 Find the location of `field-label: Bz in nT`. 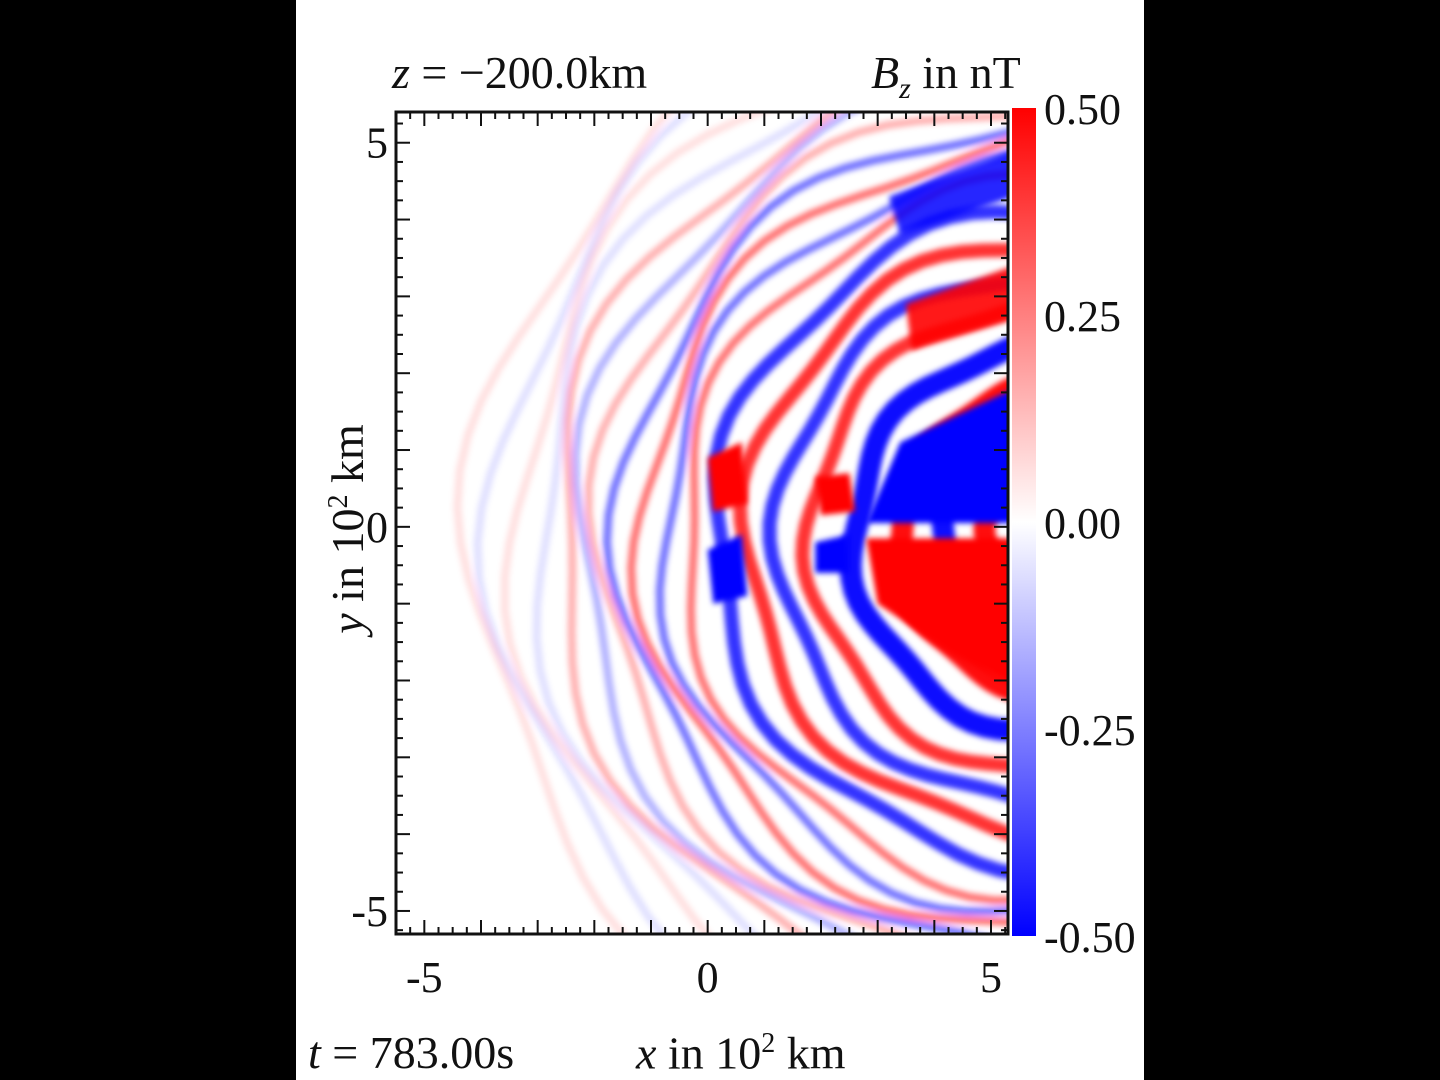

field-label: Bz in nT is located at coordinates (946, 77).